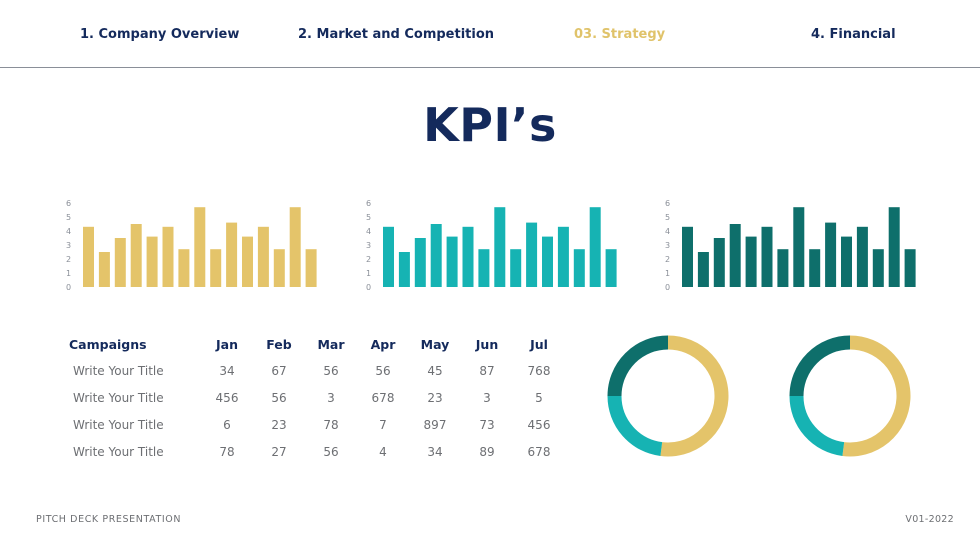  I want to click on table-cell: 4, so click(383, 451).